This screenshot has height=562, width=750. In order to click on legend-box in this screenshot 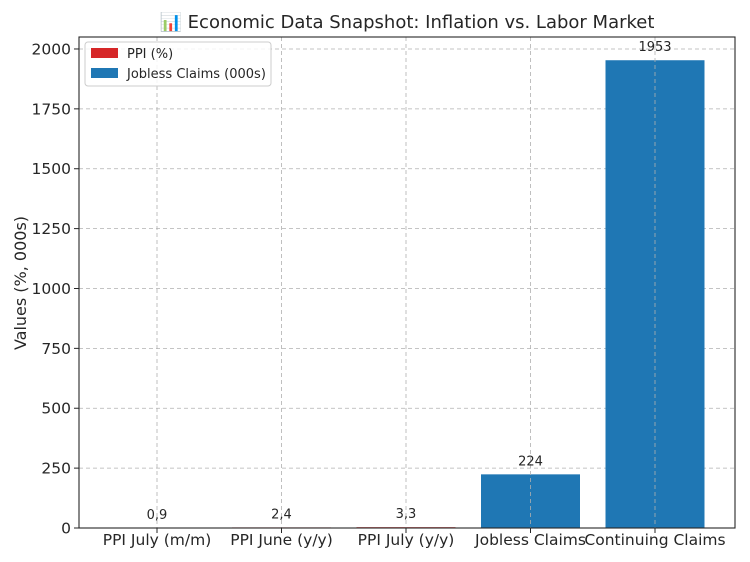, I will do `click(178, 64)`.